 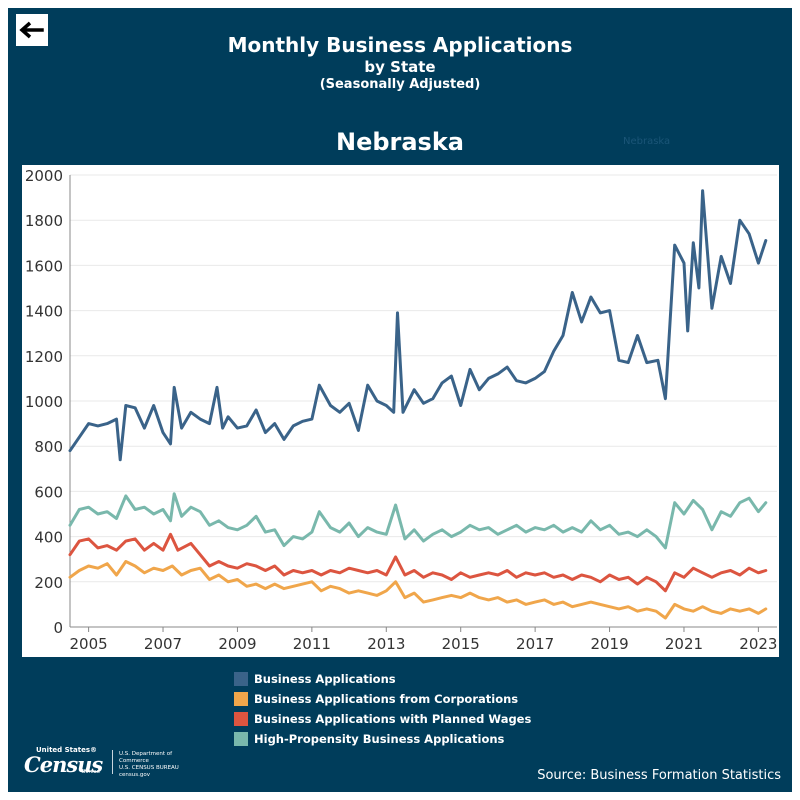 I want to click on legend-item: Business Applications with Planned Wages, so click(x=382, y=719).